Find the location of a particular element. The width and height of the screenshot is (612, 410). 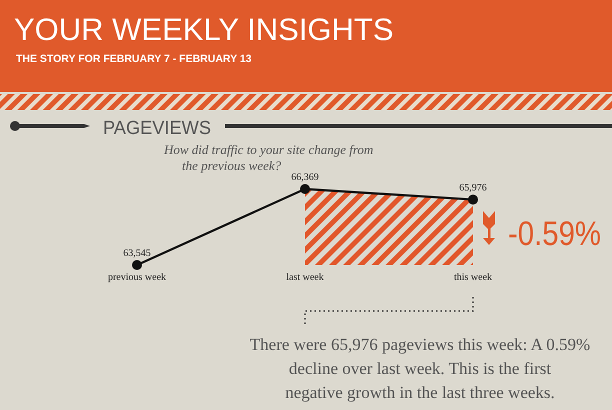

x-tick-label: last week is located at coordinates (305, 277).